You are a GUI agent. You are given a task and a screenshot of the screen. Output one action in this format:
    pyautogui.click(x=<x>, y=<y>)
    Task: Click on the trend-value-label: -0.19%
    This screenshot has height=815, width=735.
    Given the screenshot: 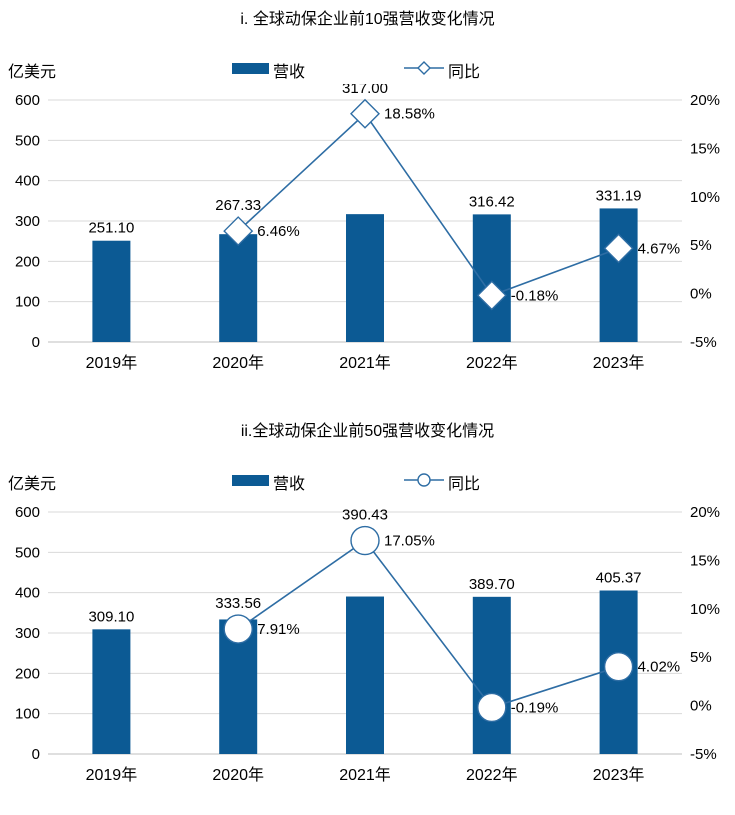 What is the action you would take?
    pyautogui.click(x=535, y=707)
    